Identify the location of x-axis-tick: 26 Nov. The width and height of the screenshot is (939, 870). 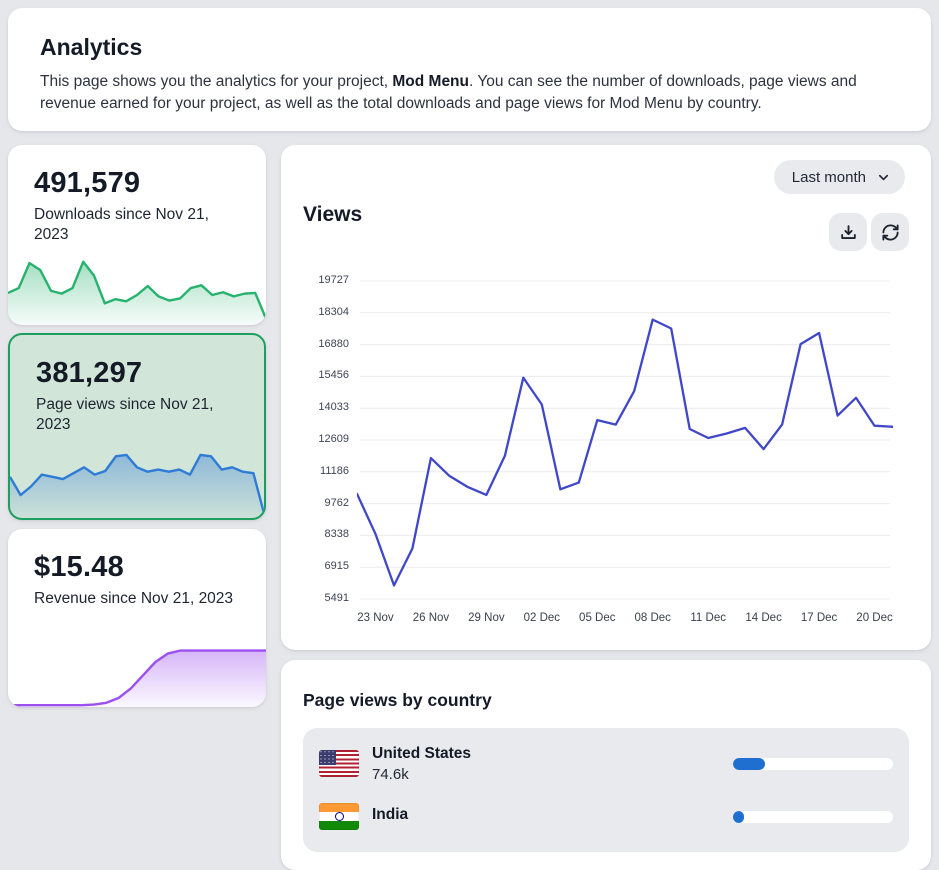
(431, 618).